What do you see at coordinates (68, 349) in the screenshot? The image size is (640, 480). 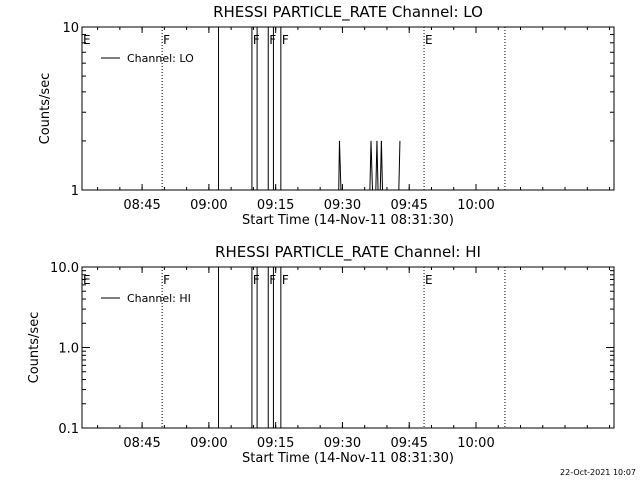 I see `p1-y-tick-label-1: 1.0` at bounding box center [68, 349].